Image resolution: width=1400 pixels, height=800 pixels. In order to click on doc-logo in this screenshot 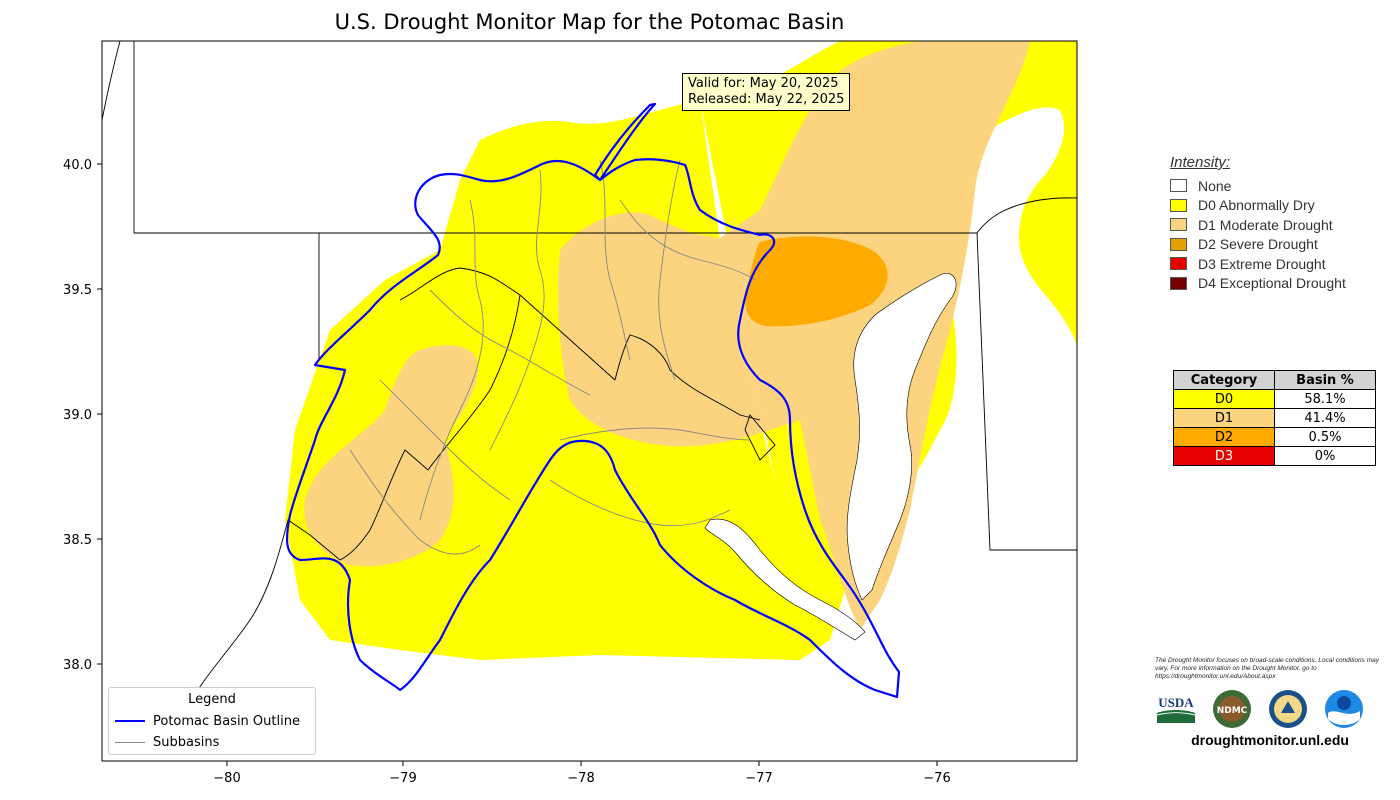, I will do `click(1288, 709)`.